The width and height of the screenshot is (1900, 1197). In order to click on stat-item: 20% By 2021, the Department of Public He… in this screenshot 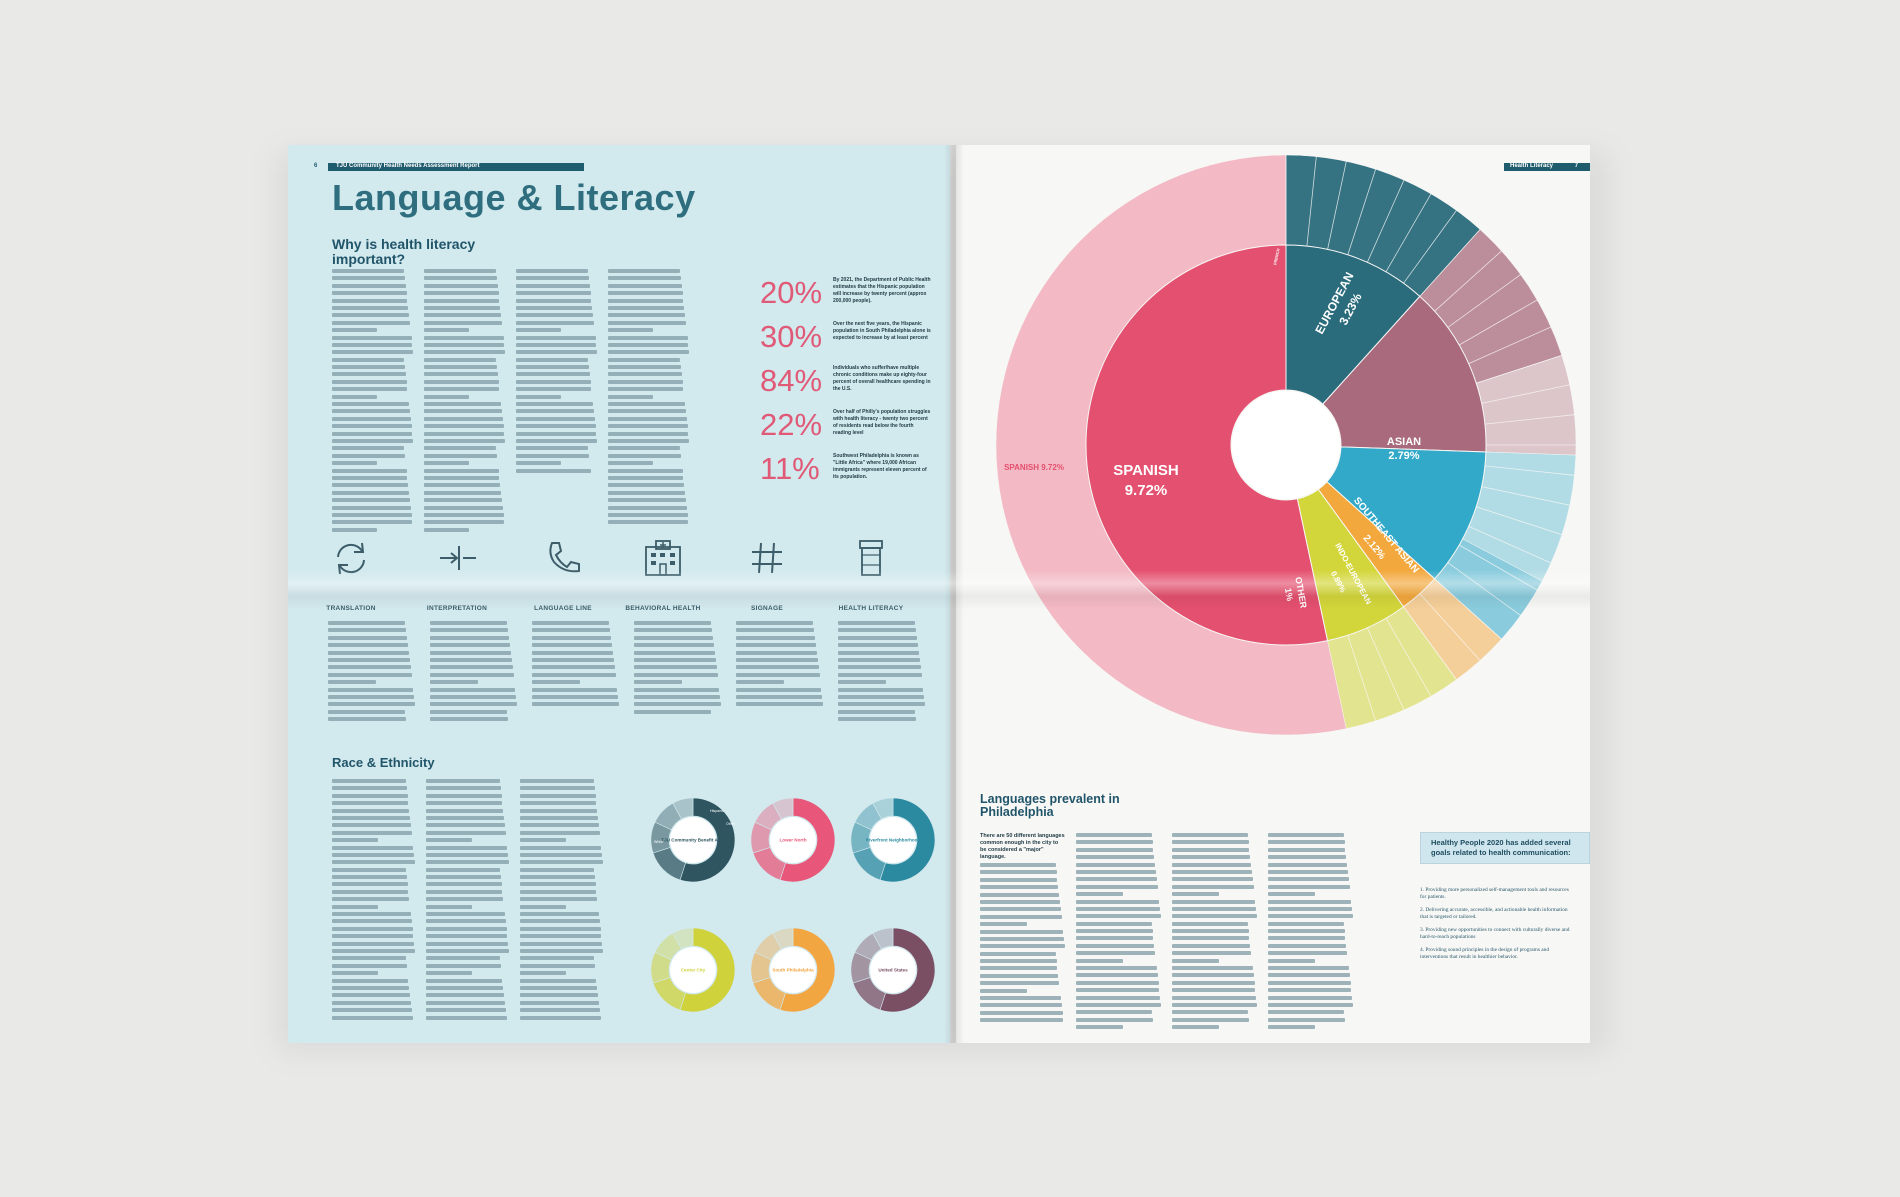, I will do `click(845, 292)`.